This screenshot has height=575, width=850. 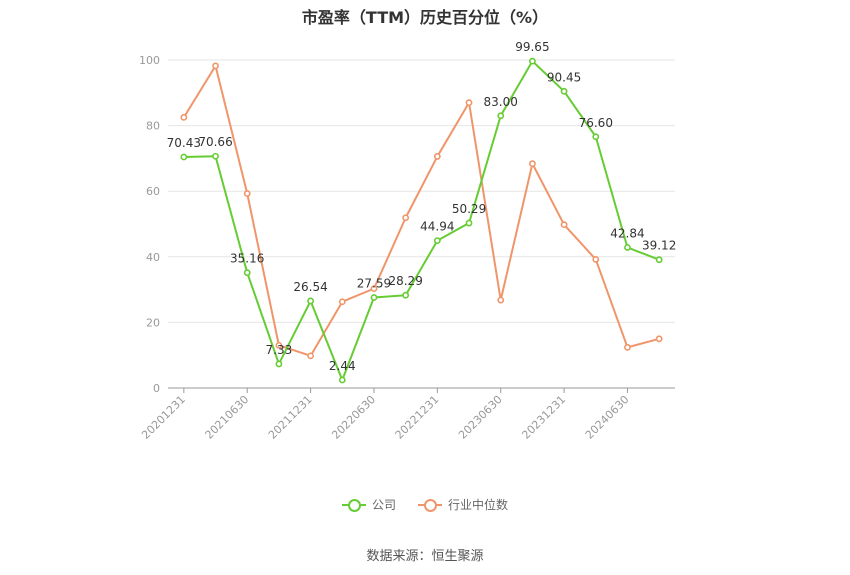 I want to click on data-label-company: 35.16, so click(x=247, y=259).